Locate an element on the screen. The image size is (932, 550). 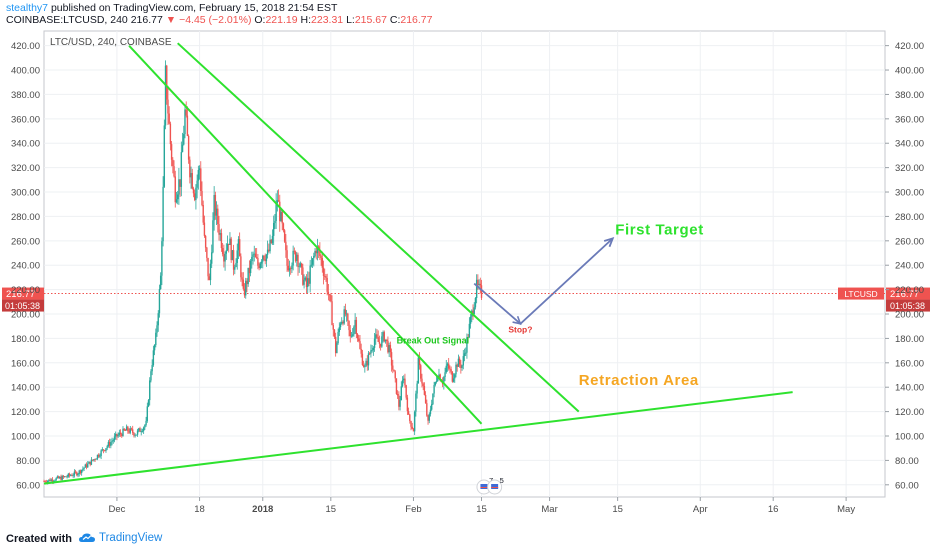
y-tick-label-right: 380.00 is located at coordinates (909, 95).